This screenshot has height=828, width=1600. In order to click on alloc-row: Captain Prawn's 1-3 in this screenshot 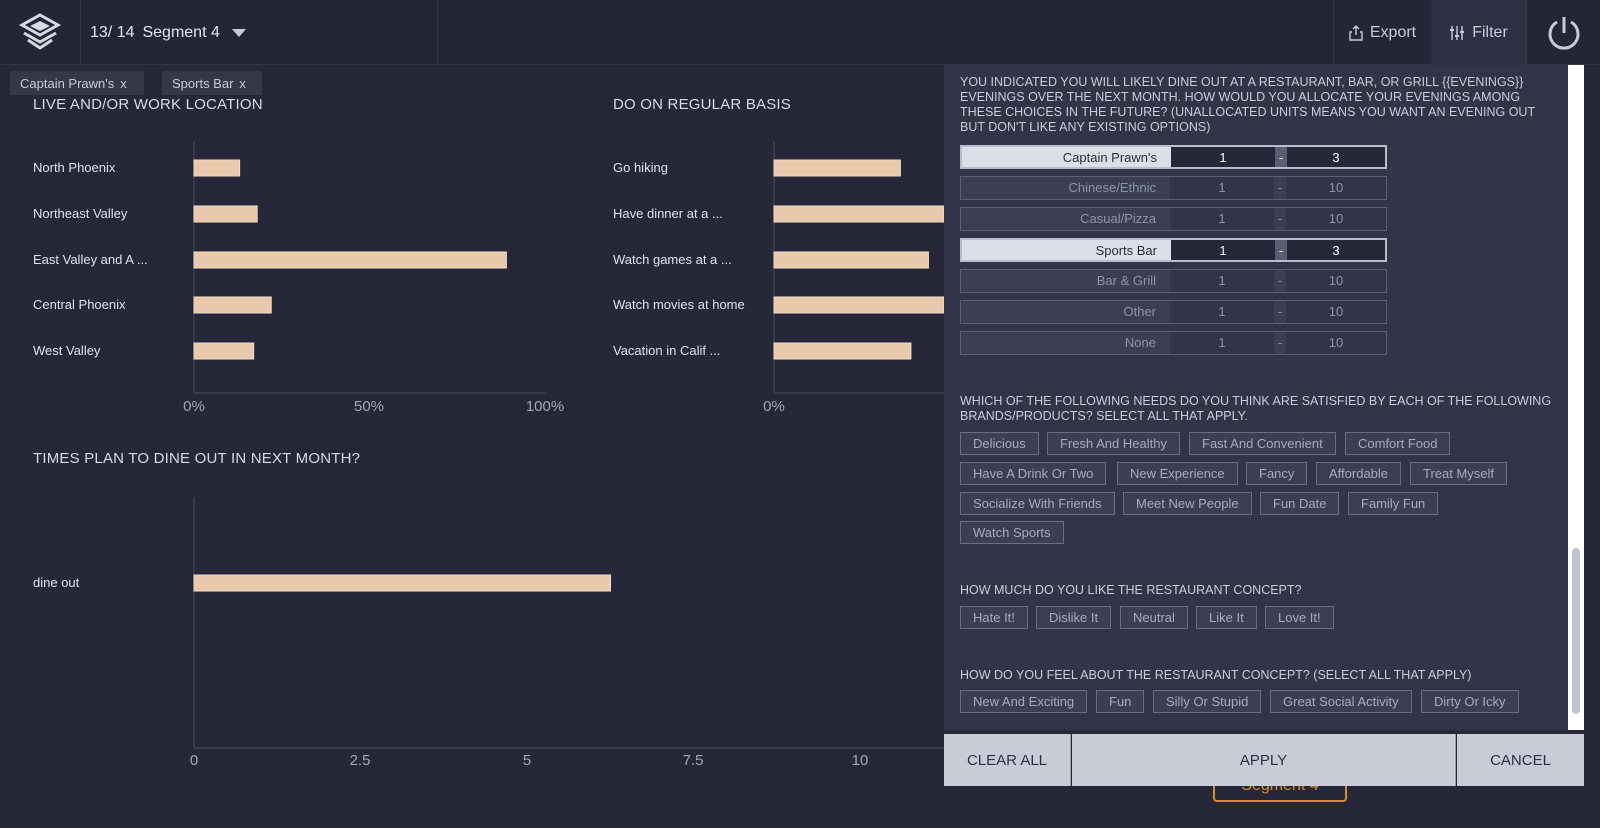, I will do `click(1173, 157)`.